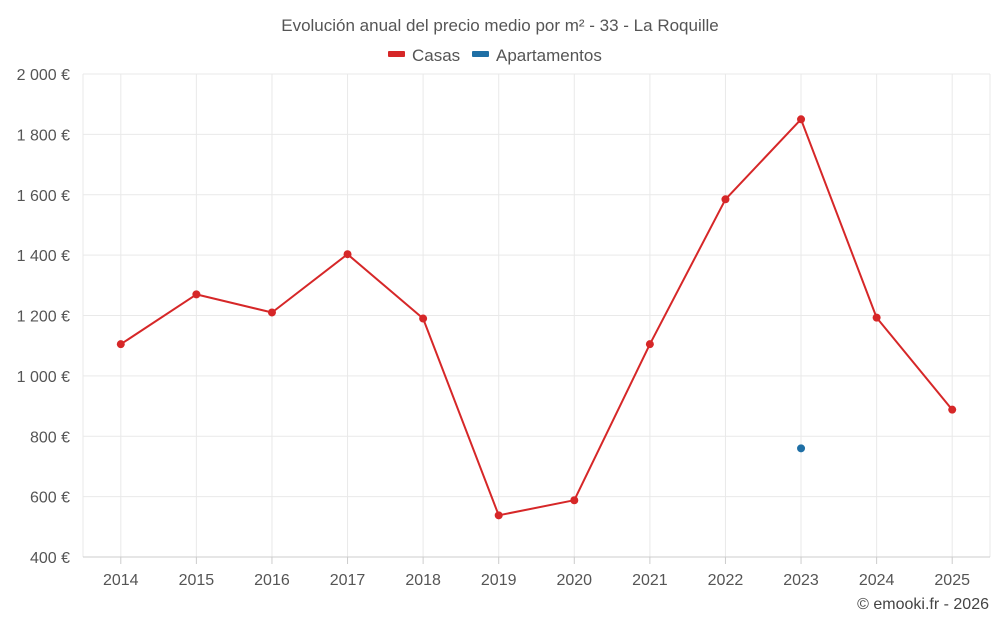  Describe the element at coordinates (726, 580) in the screenshot. I see `x-tick-label: 2022` at that location.